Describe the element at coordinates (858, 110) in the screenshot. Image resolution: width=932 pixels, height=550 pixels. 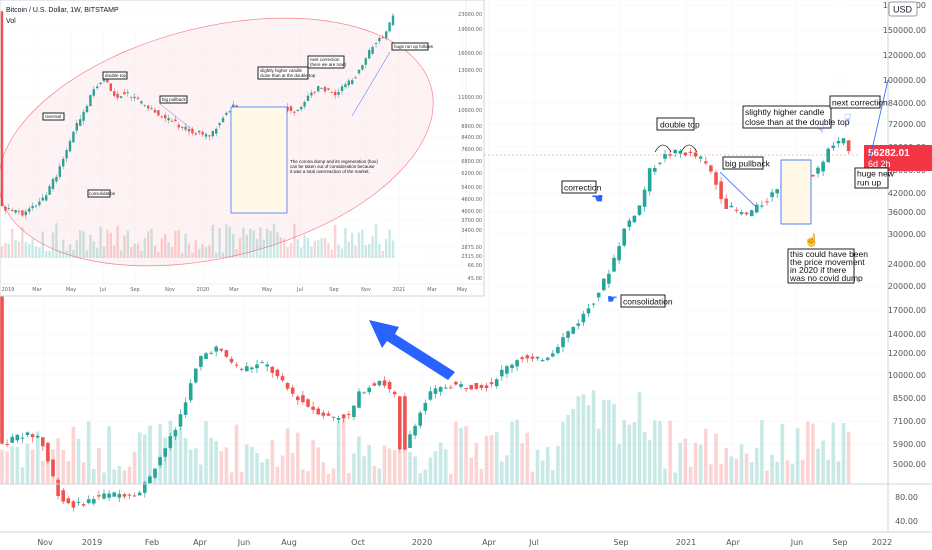
I see `annotation-next-correction: next correction ☟` at that location.